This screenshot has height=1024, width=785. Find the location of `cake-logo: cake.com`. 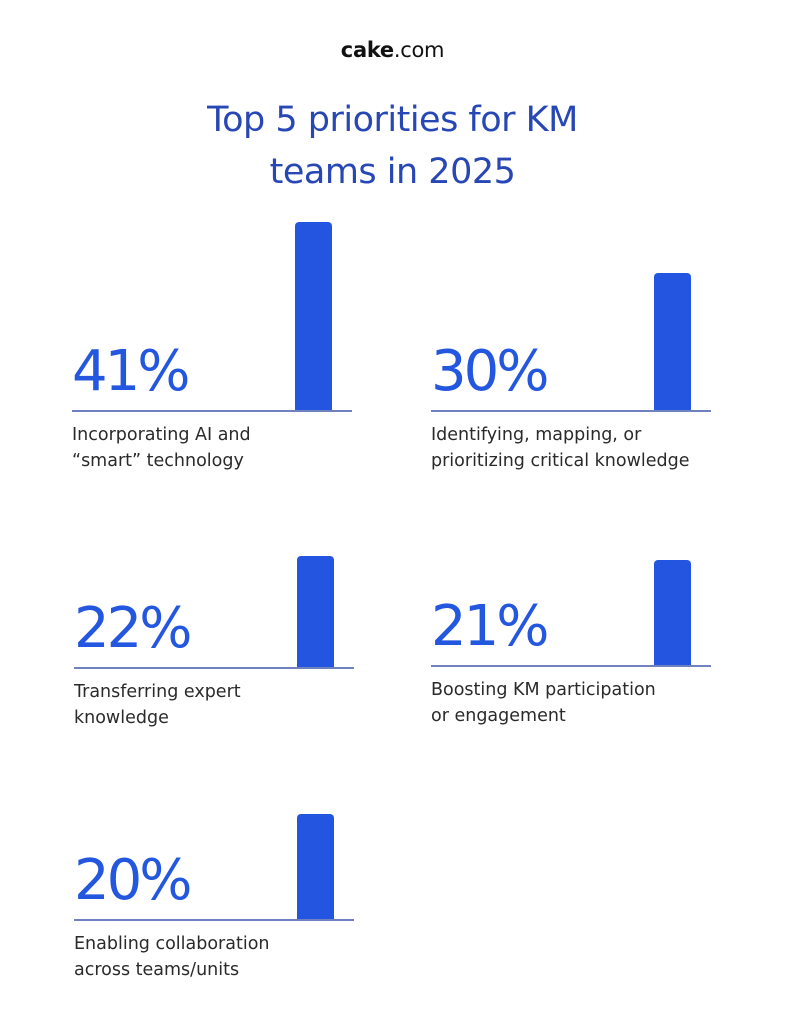

cake-logo: cake.com is located at coordinates (392, 50).